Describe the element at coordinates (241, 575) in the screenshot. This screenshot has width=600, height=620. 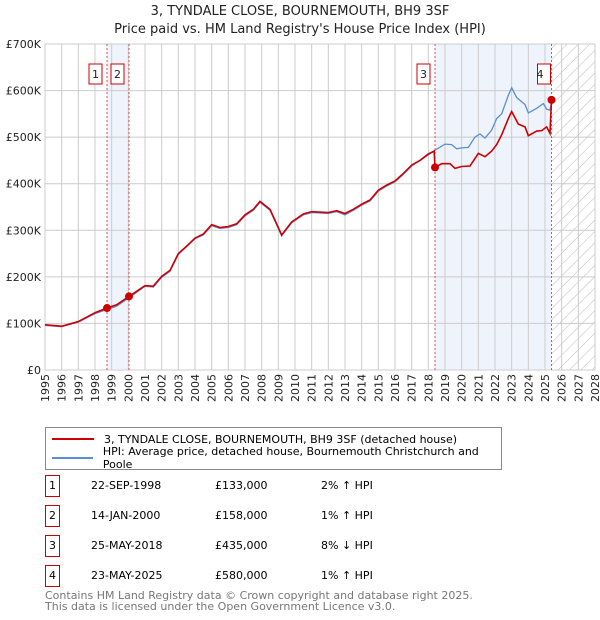
I see `sale-price: £580,000` at that location.